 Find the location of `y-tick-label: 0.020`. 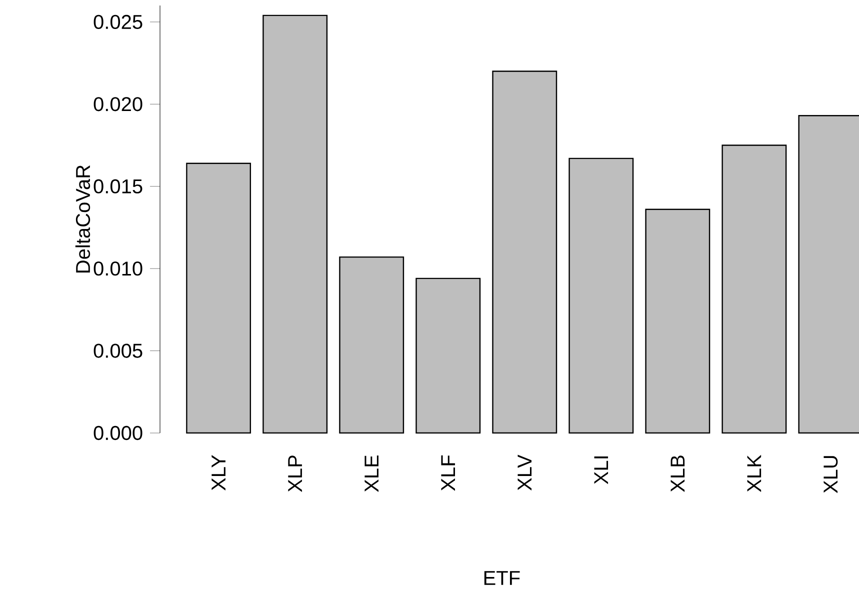

y-tick-label: 0.020 is located at coordinates (118, 104).